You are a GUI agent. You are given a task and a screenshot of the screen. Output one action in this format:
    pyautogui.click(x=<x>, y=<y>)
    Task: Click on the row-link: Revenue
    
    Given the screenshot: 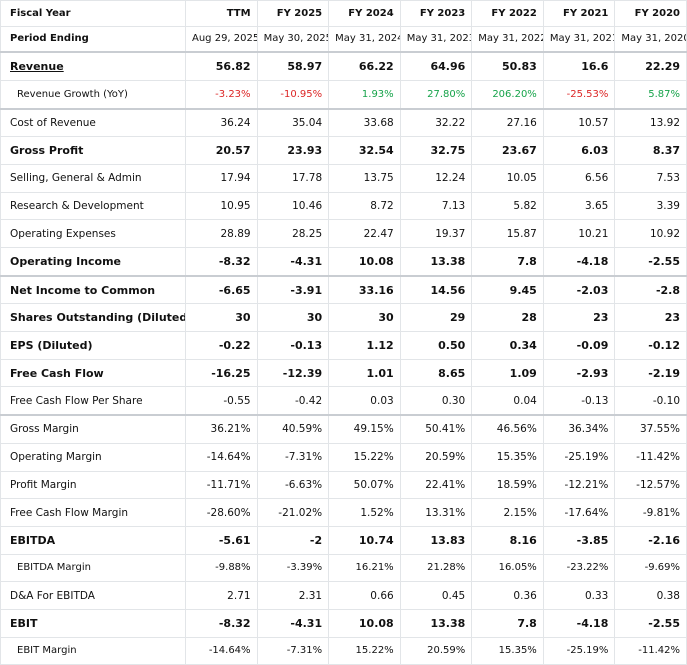 What is the action you would take?
    pyautogui.click(x=37, y=67)
    